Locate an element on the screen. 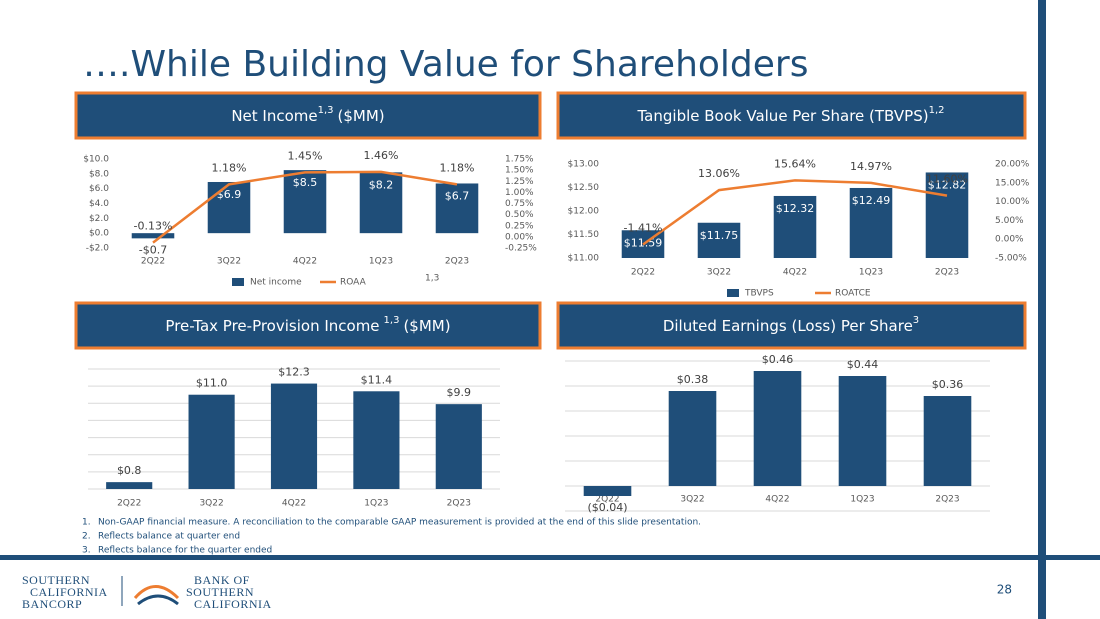 This screenshot has width=1100, height=619. panel-title: Tangible Book Value Per Share (TBVPS)1,2 is located at coordinates (791, 115).